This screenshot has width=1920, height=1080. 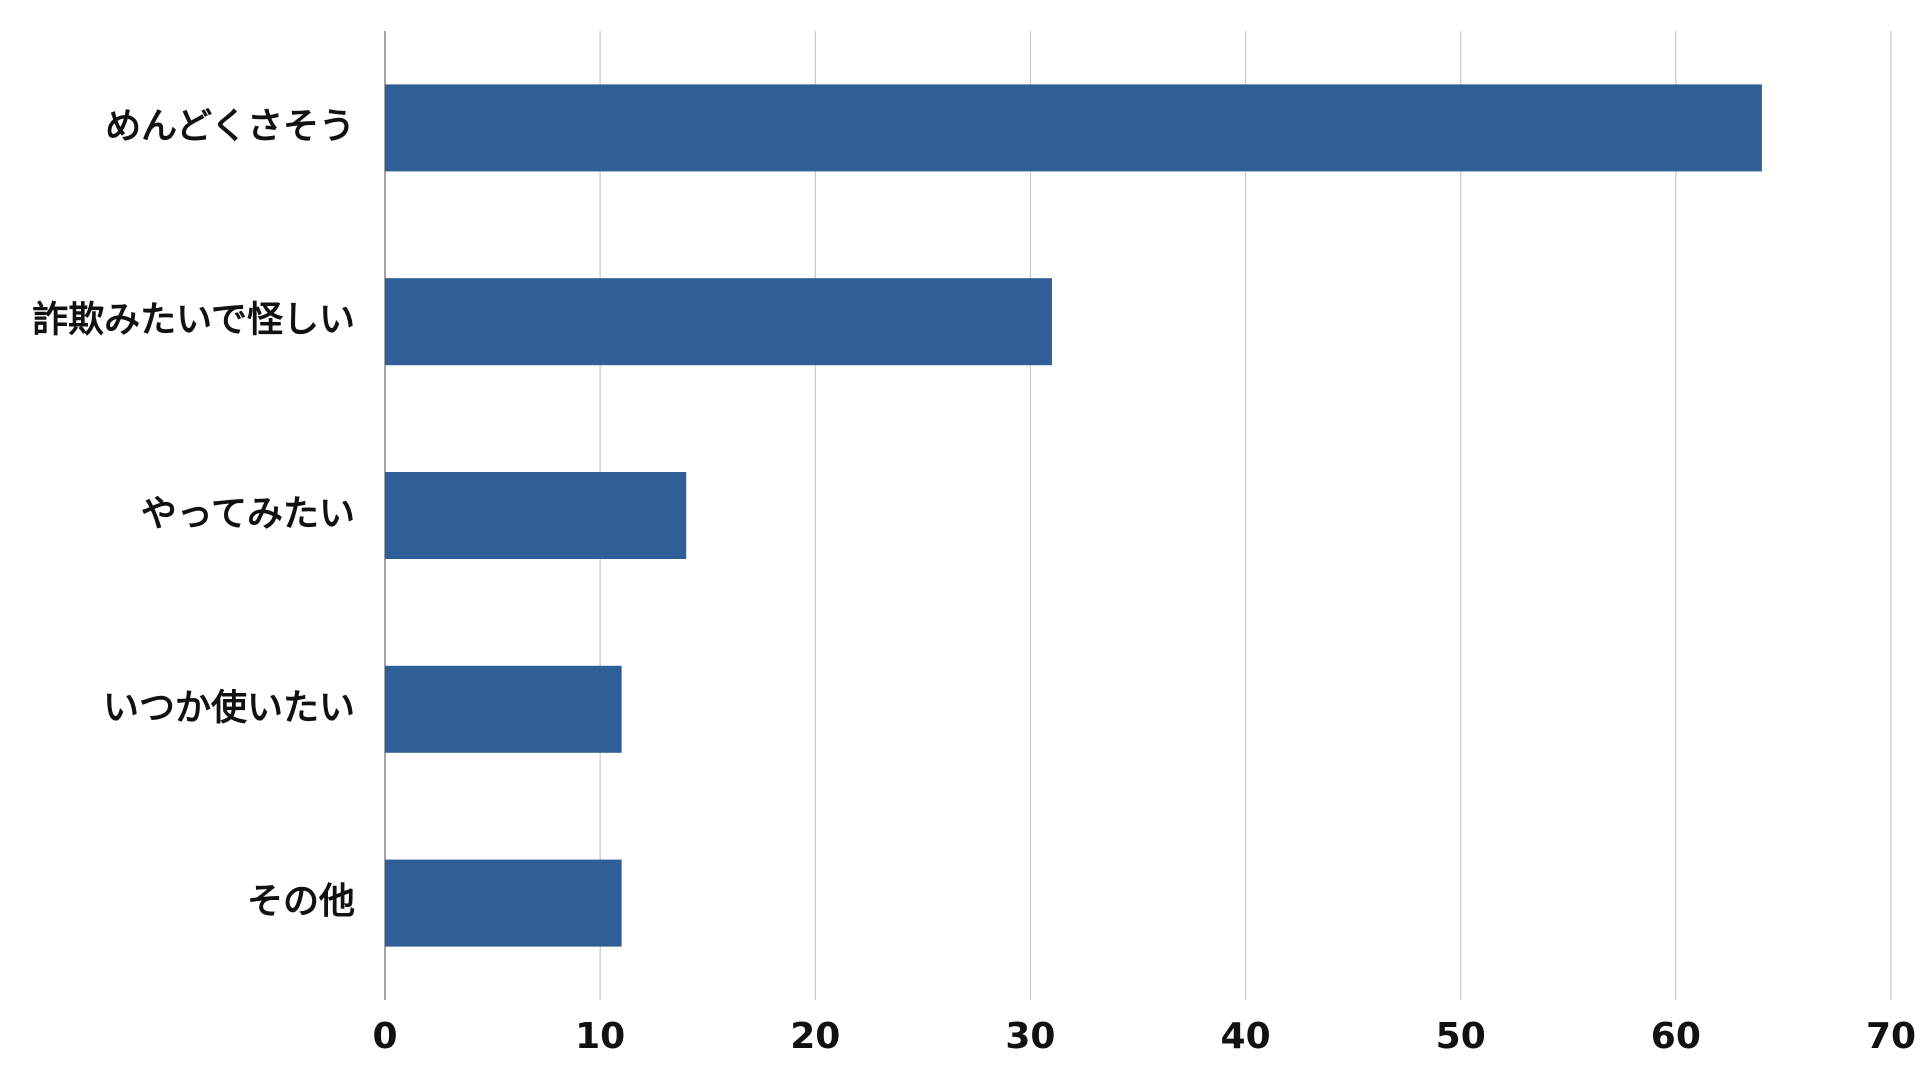 What do you see at coordinates (1676, 1036) in the screenshot?
I see `x-tick-label: 60` at bounding box center [1676, 1036].